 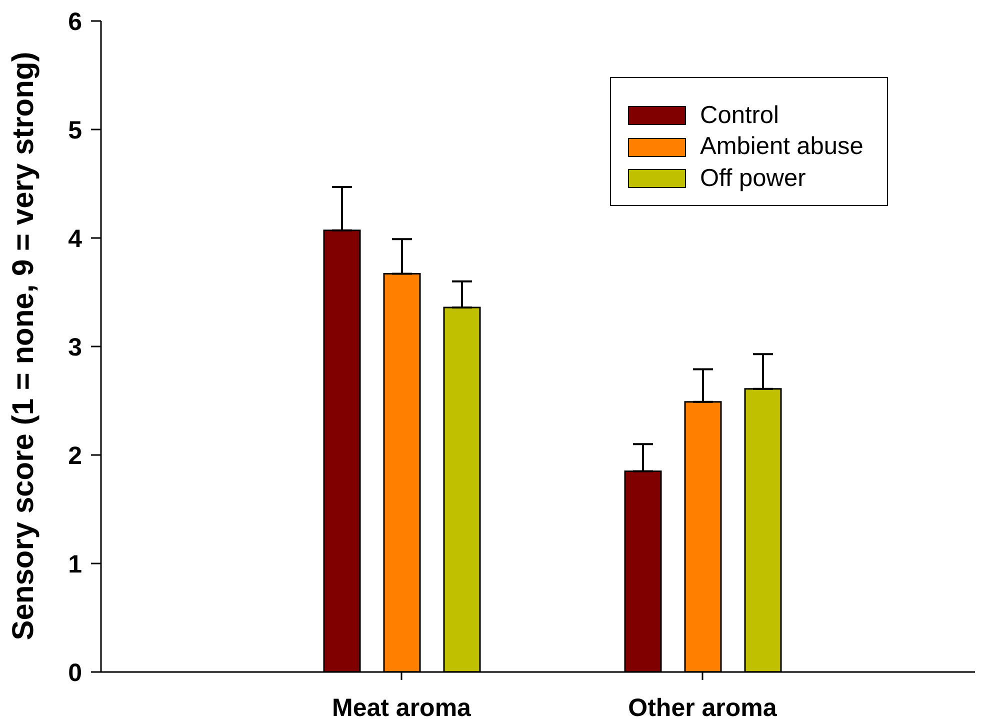 What do you see at coordinates (23, 346) in the screenshot?
I see `y-axis-title: Sensory score (1 = none, 9 = very strong)` at bounding box center [23, 346].